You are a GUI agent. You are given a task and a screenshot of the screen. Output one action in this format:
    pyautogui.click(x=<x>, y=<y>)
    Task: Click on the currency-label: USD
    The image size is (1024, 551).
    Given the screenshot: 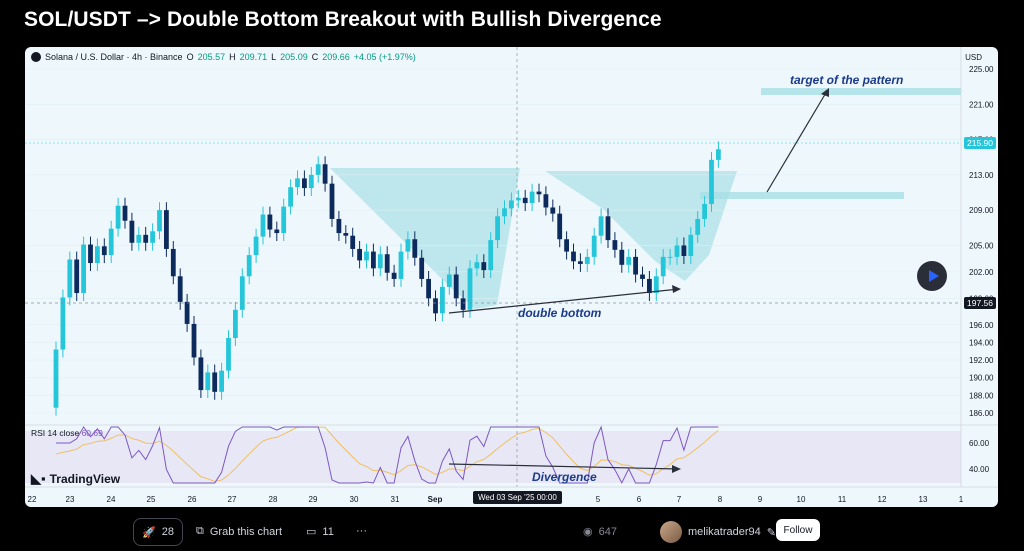 What is the action you would take?
    pyautogui.click(x=973, y=57)
    